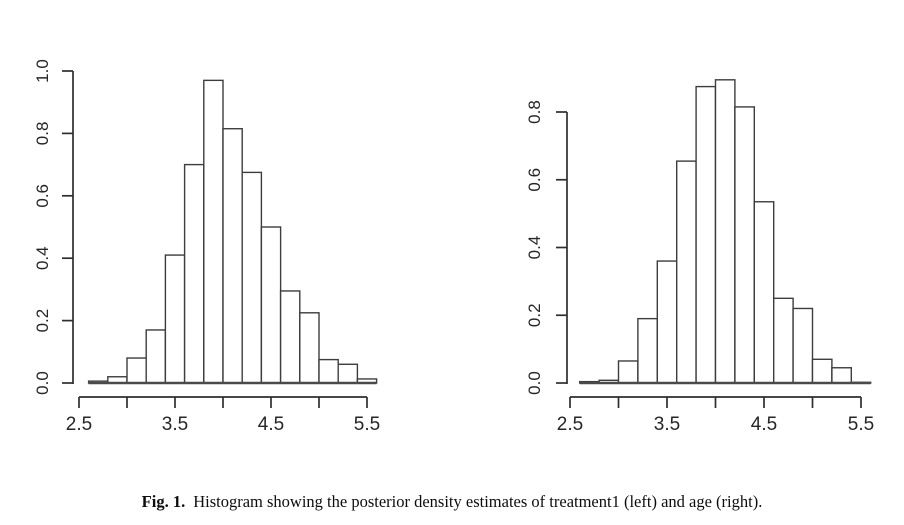  I want to click on y-axis-tick-label: 1.0, so click(42, 71).